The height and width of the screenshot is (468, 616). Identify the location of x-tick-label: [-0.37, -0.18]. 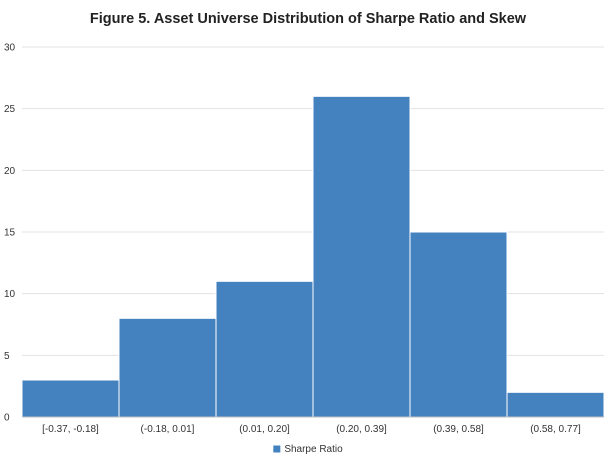
(70, 429).